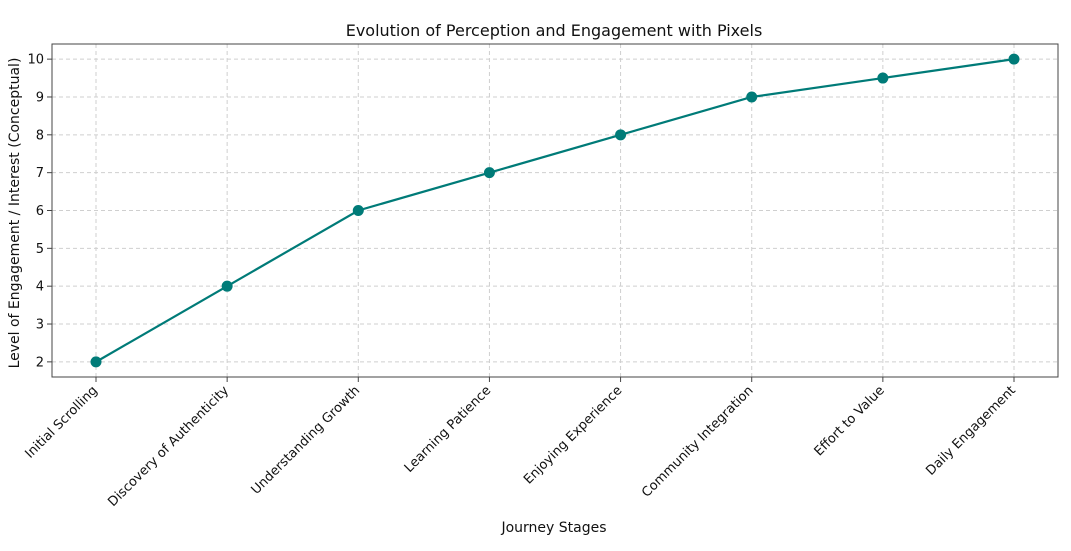  Describe the element at coordinates (40, 362) in the screenshot. I see `y-tick-label: 2` at that location.